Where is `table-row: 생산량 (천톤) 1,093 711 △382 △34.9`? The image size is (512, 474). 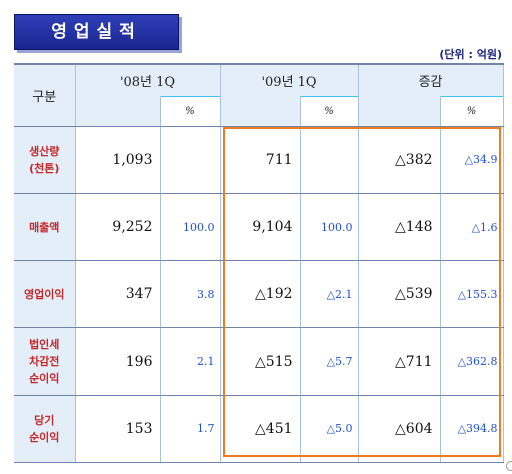
table-row: 생산량 (천톤) 1,093 711 △382 △34.9 is located at coordinates (259, 160).